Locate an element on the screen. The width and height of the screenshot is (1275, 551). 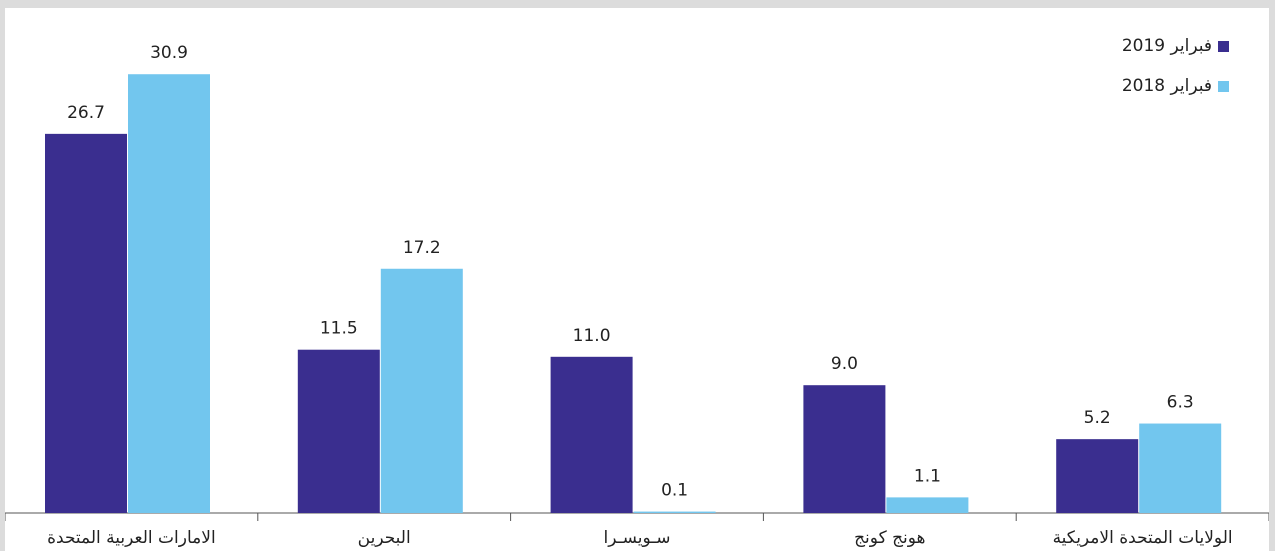
data-label-2018-2: 0.1 is located at coordinates (674, 491).